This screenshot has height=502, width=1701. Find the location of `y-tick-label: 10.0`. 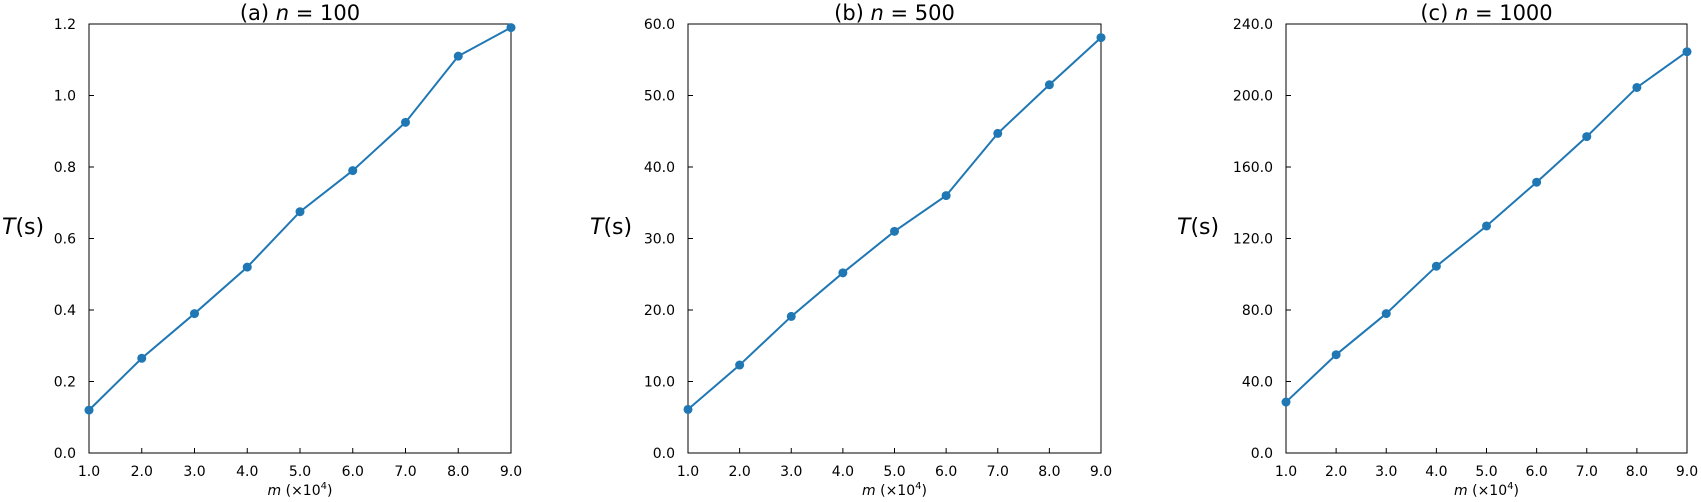

y-tick-label: 10.0 is located at coordinates (659, 383).